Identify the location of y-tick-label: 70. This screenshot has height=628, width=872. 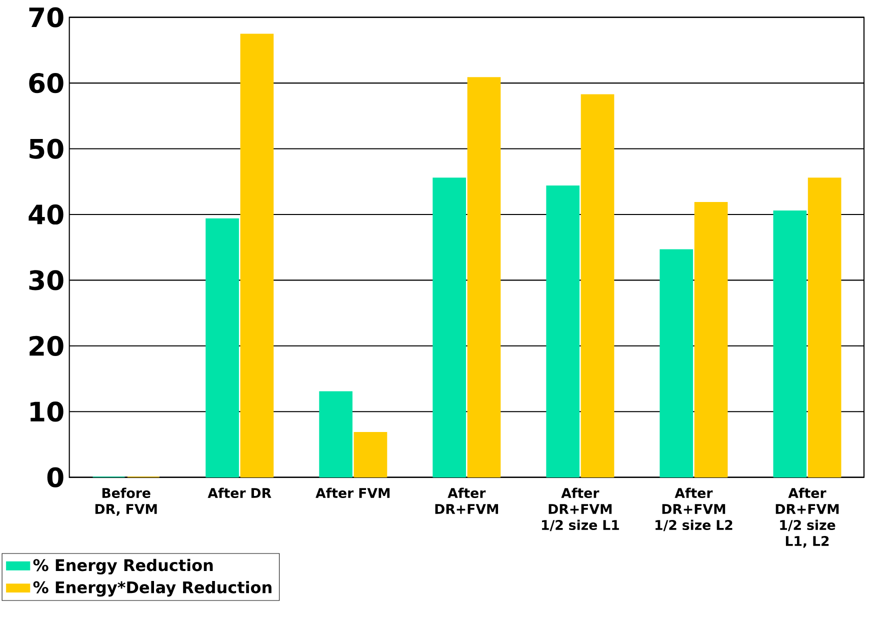
(46, 17).